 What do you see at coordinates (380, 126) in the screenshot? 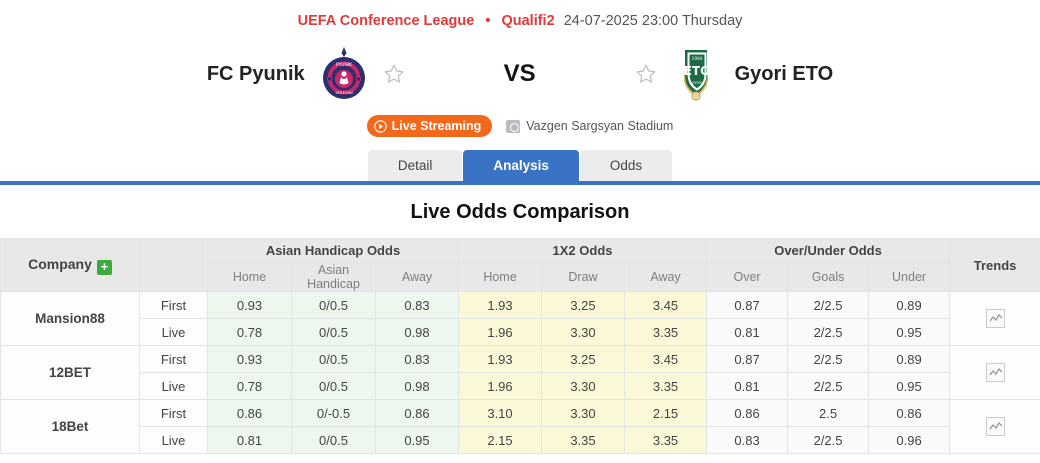
I see `play-circle-icon` at bounding box center [380, 126].